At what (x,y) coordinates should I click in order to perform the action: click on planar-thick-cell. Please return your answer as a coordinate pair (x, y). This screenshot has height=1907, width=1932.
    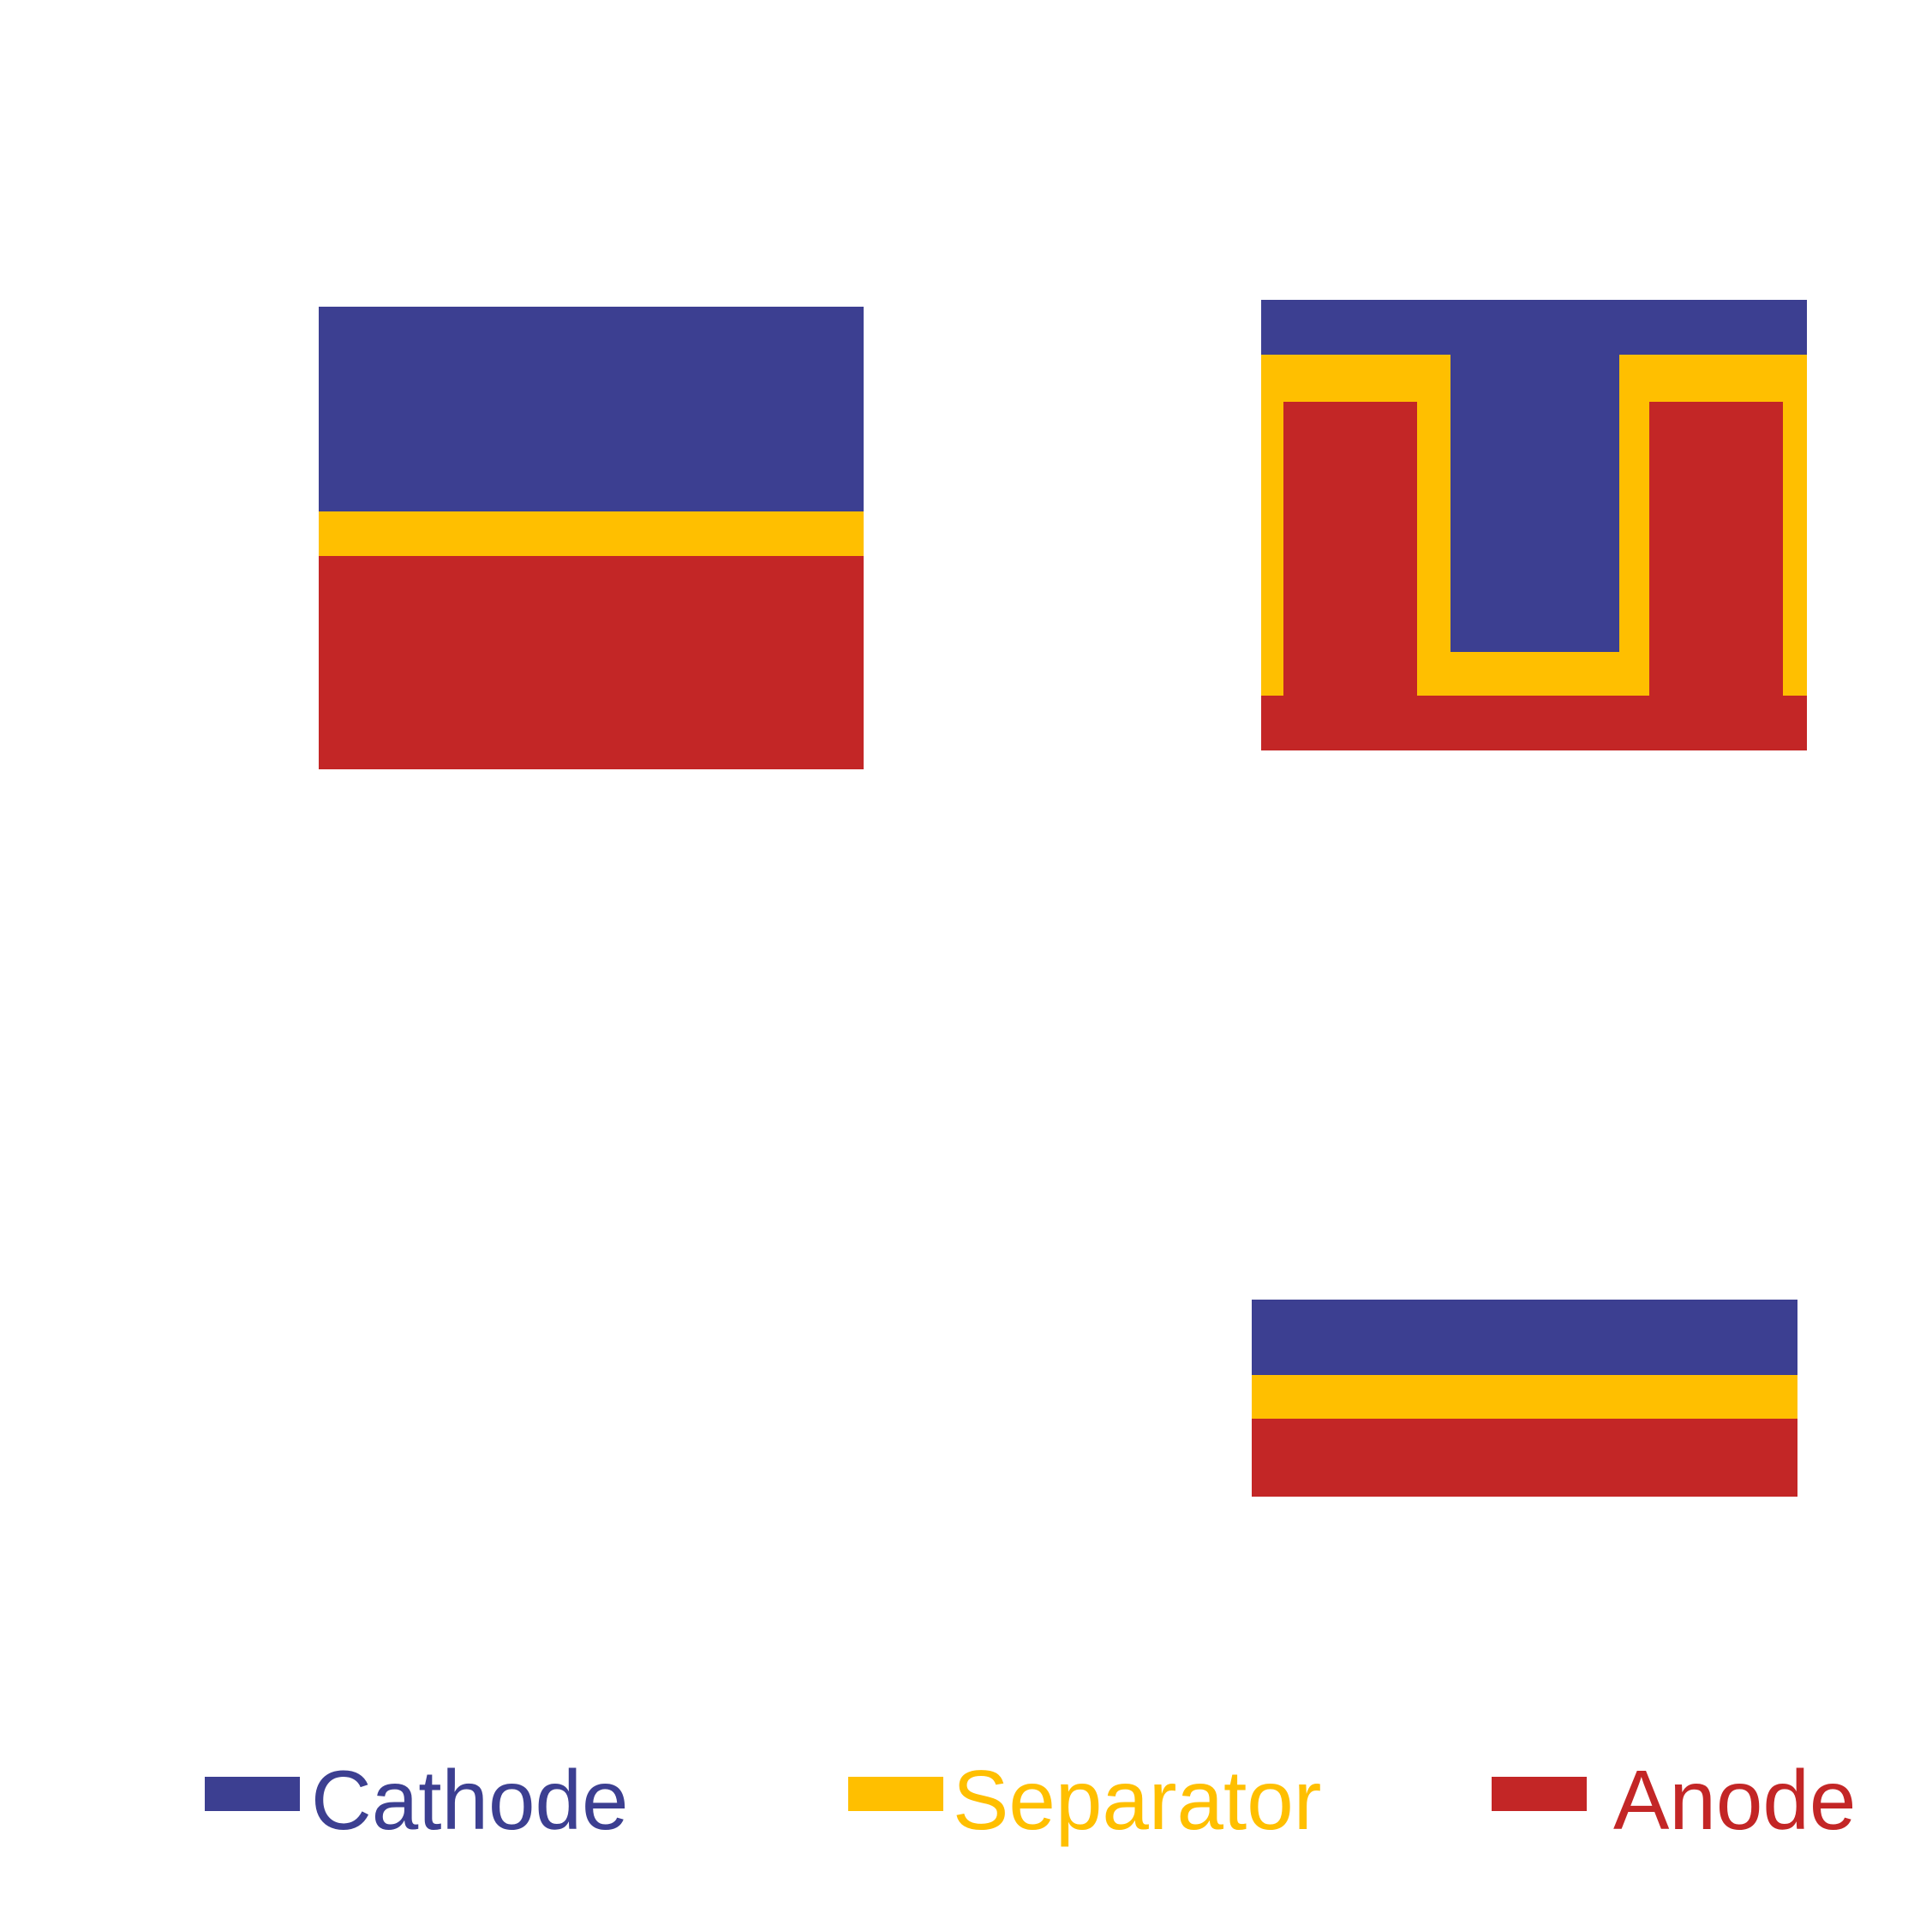
    Looking at the image, I should click on (591, 538).